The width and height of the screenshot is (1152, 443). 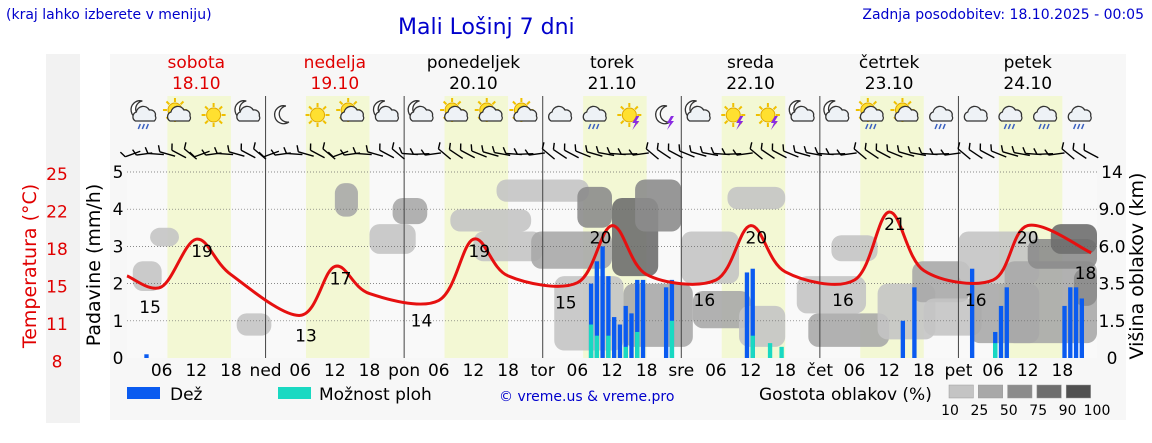 I want to click on temperature-label: 16, so click(x=705, y=301).